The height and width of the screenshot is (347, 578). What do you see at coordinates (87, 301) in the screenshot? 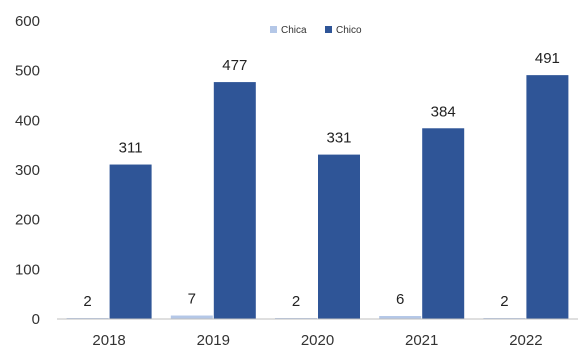
I see `data-label-chica-2018: 2` at bounding box center [87, 301].